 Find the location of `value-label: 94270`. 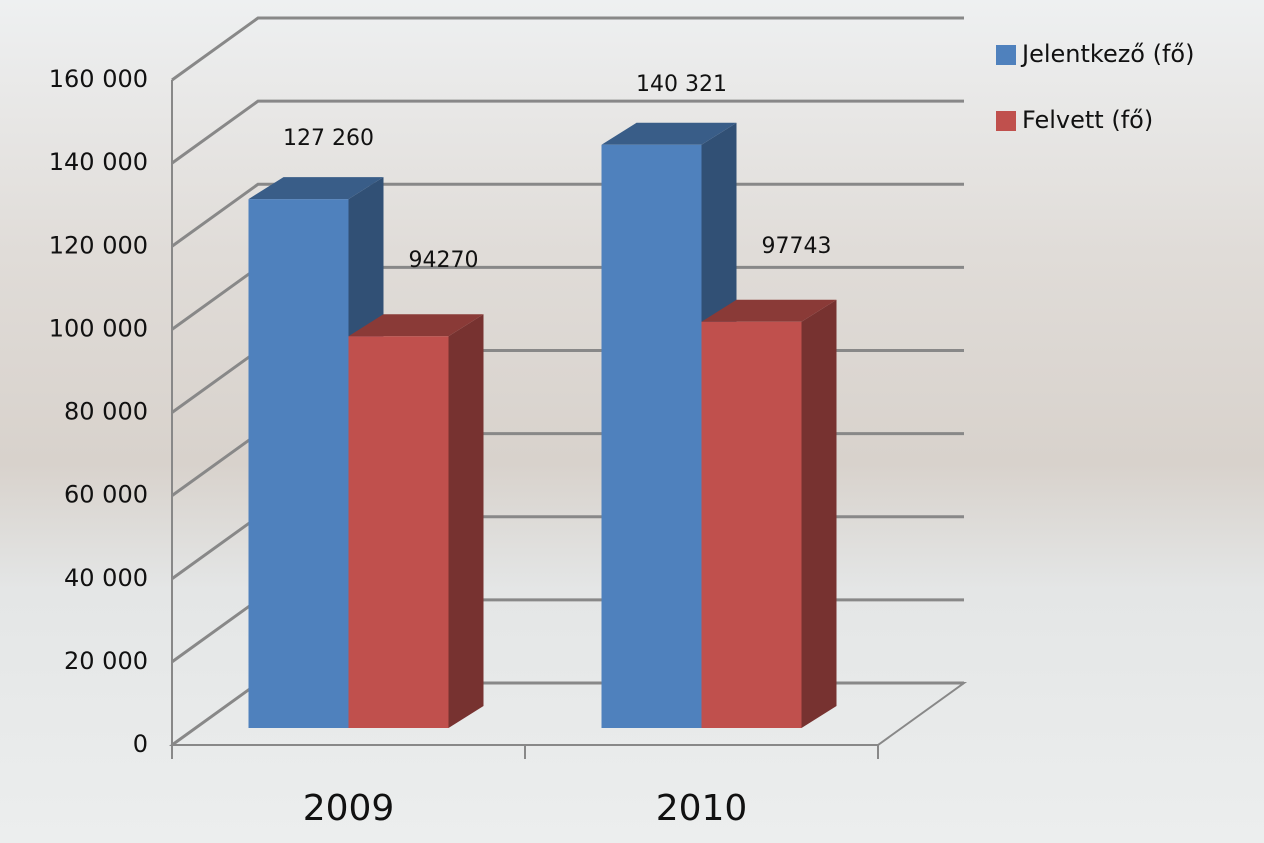

value-label: 94270 is located at coordinates (444, 260).